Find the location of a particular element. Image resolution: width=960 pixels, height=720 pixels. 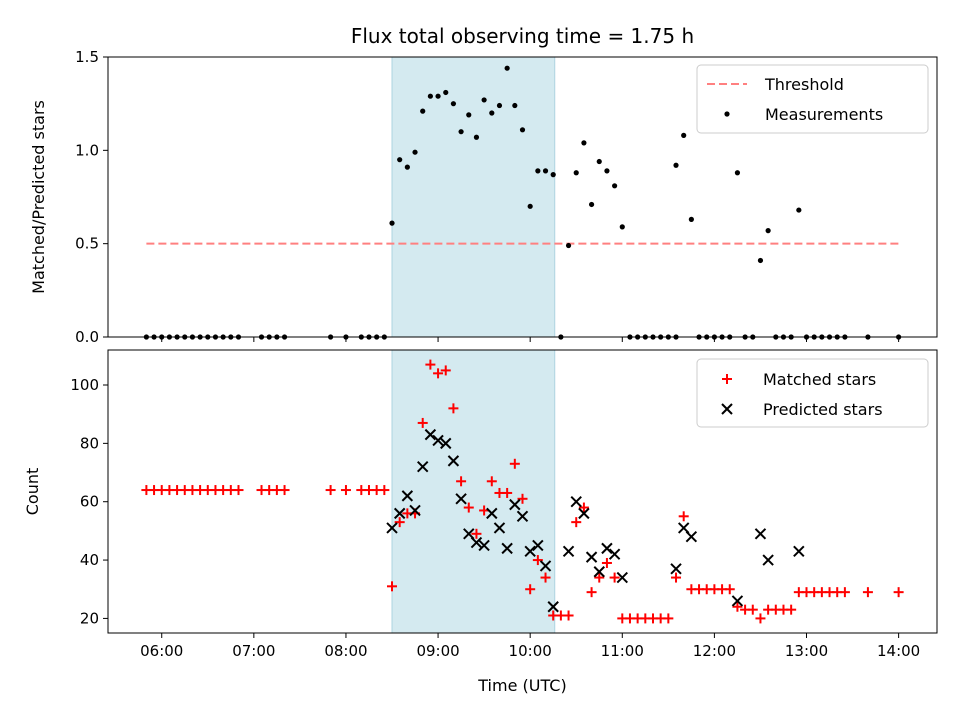

top-legend: Threshold Measurements is located at coordinates (812, 99).